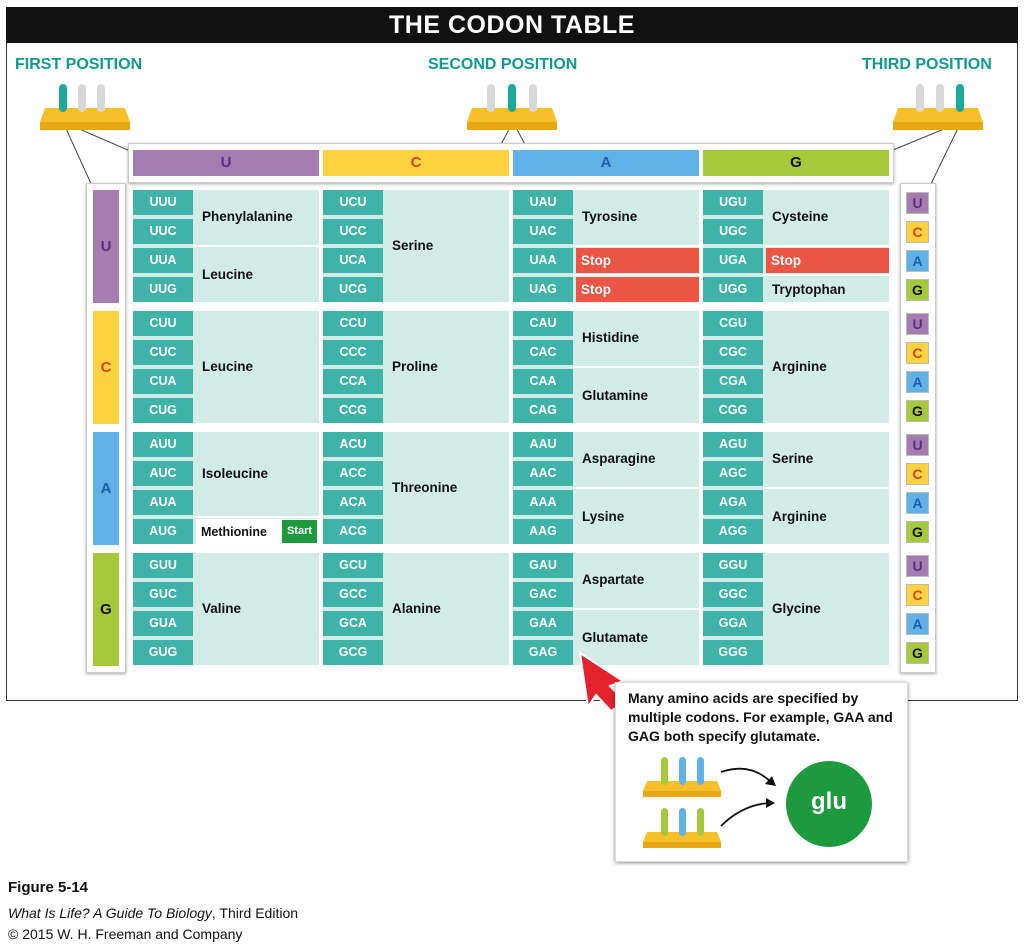 The width and height of the screenshot is (1024, 947). What do you see at coordinates (163, 623) in the screenshot?
I see `codon-cell: GUA` at bounding box center [163, 623].